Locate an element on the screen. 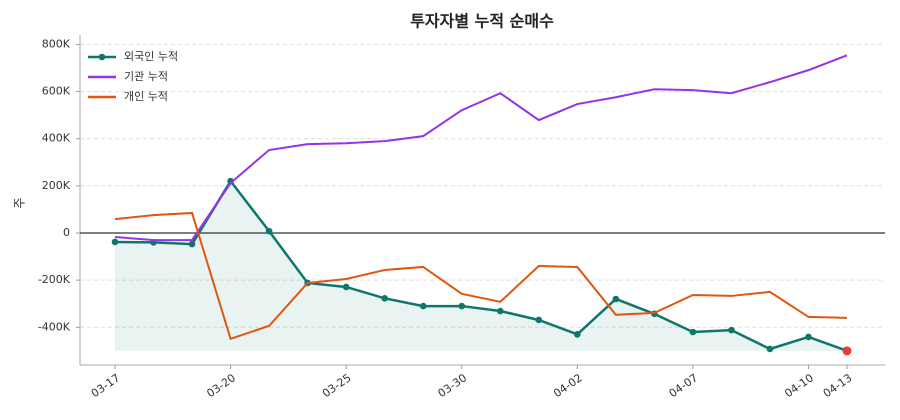  legend-label: 기관 누적 is located at coordinates (146, 76).